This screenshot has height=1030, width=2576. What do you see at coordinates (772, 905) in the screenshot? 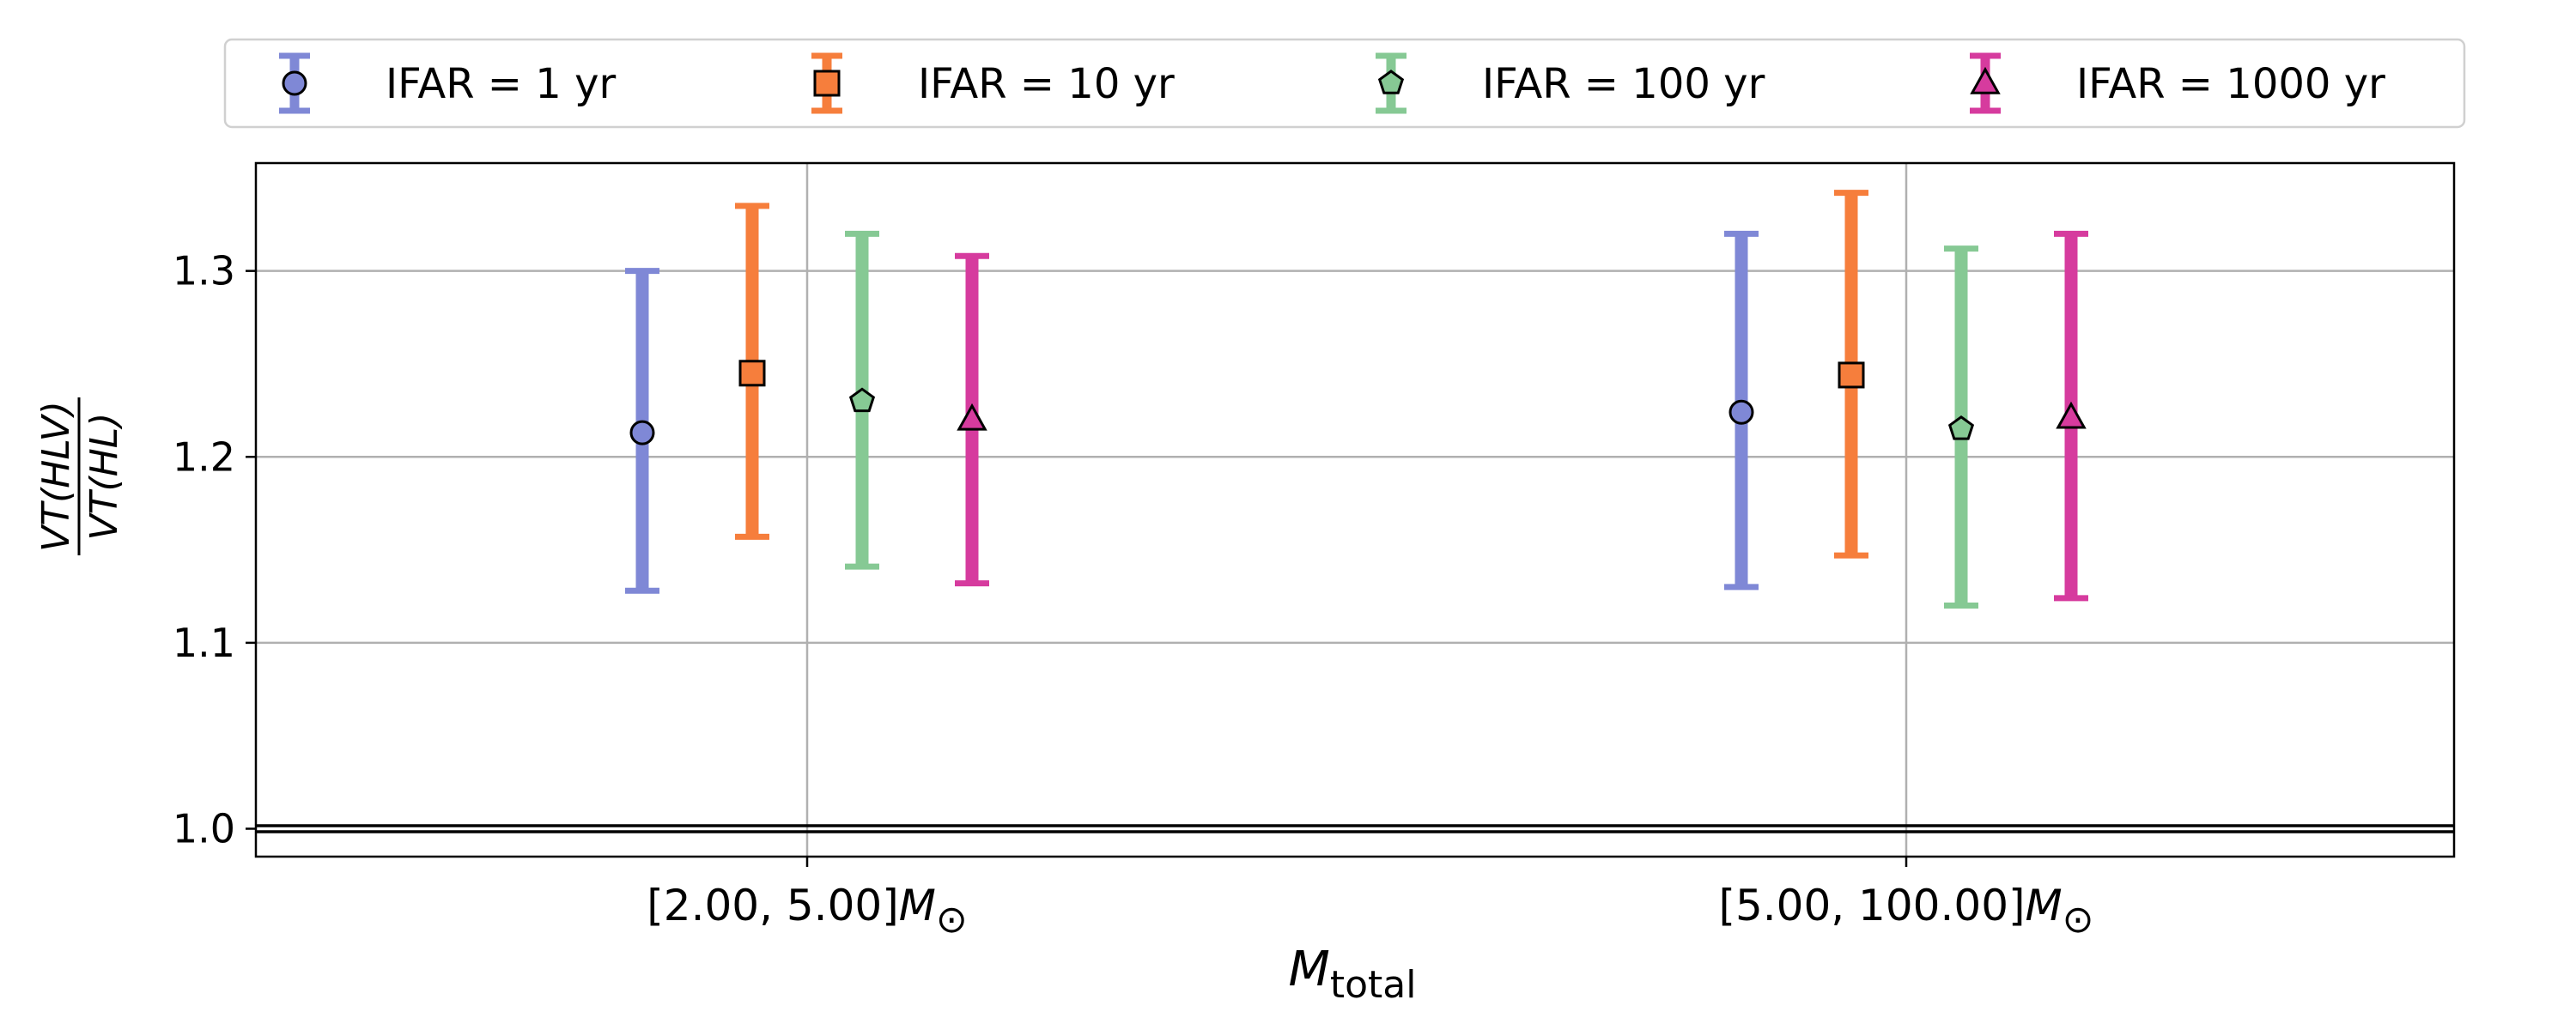
I see `x-tick-label-range: [2.00, 5.00]` at bounding box center [772, 905].